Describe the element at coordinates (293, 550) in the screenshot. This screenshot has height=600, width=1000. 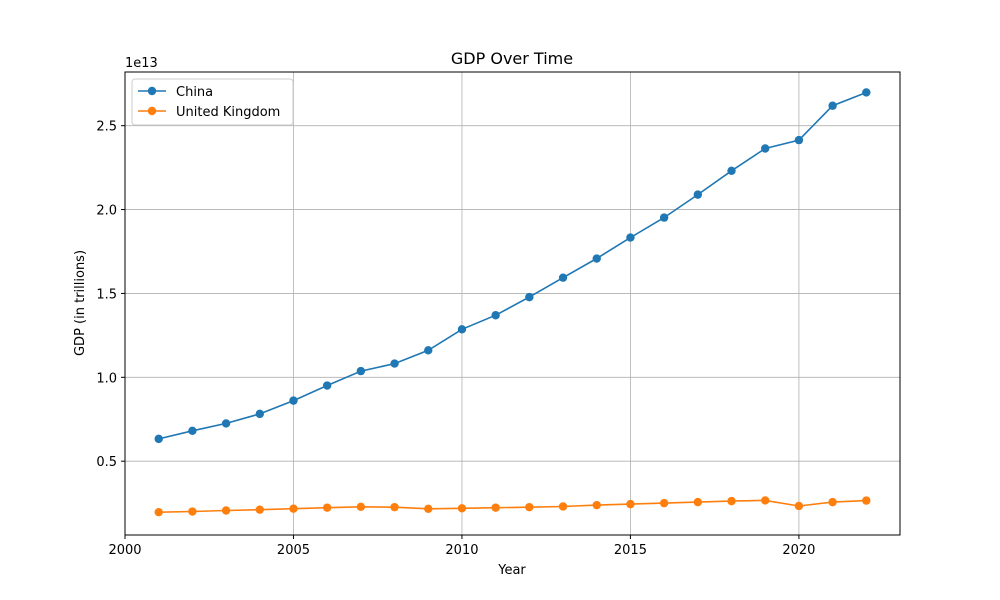
I see `x-tick-label: 2005` at that location.